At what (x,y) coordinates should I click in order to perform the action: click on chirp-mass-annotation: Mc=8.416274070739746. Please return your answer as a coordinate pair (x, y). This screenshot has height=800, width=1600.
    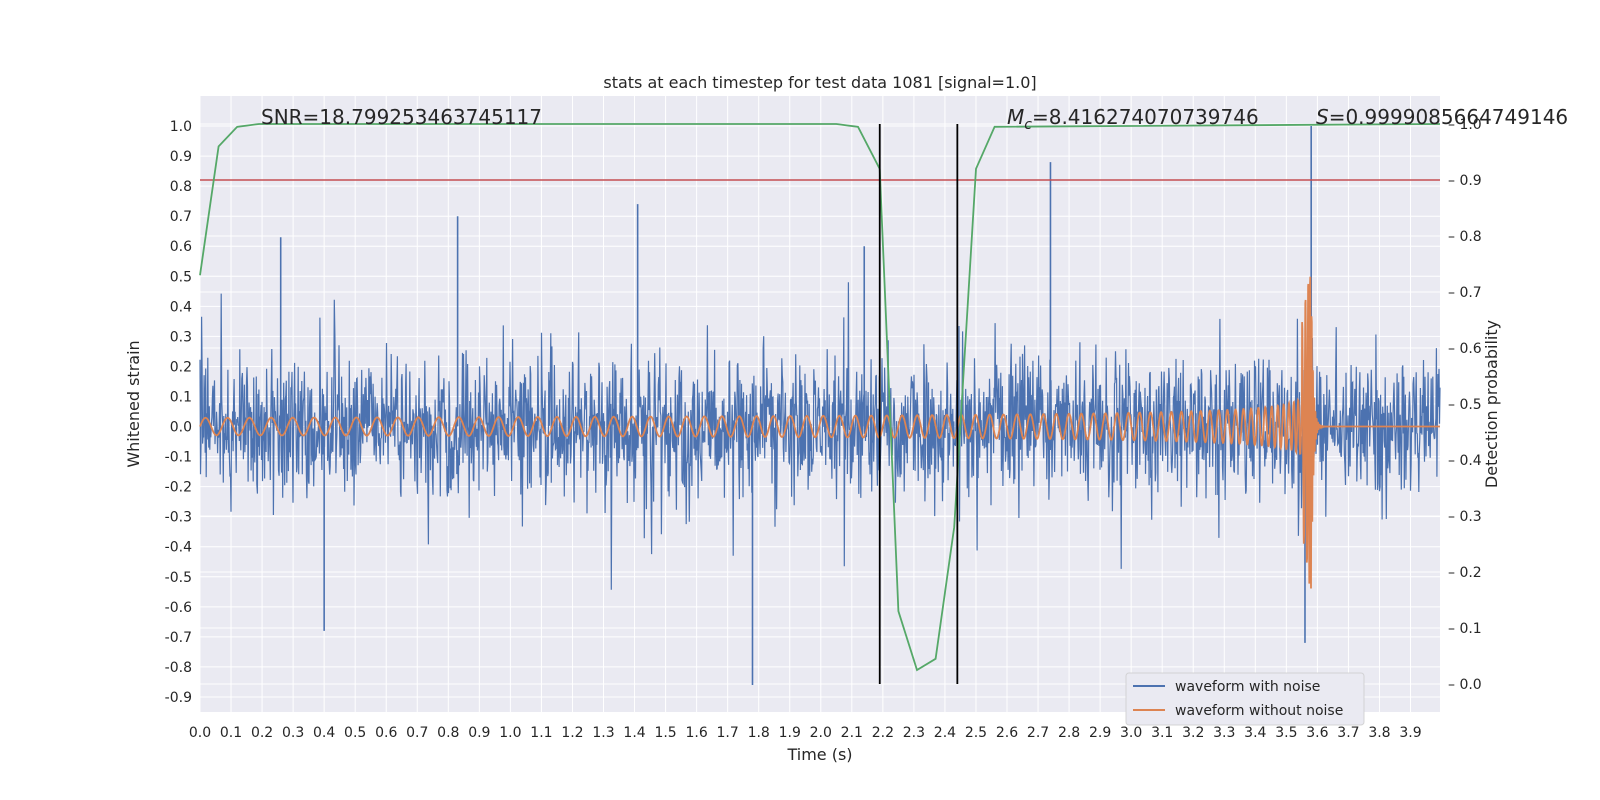
    Looking at the image, I should click on (1133, 119).